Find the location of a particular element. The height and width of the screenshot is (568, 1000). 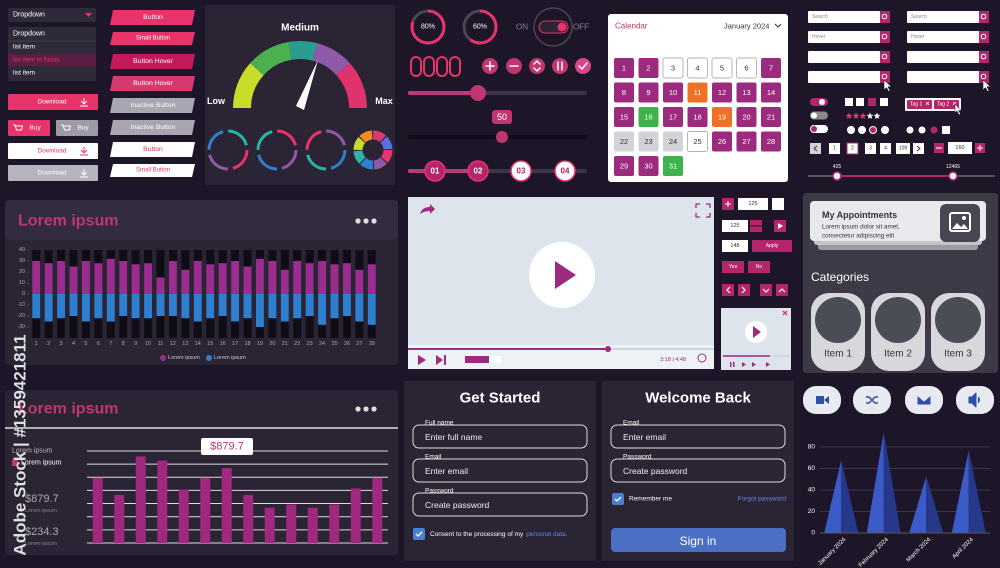

spin-up is located at coordinates (756, 223).